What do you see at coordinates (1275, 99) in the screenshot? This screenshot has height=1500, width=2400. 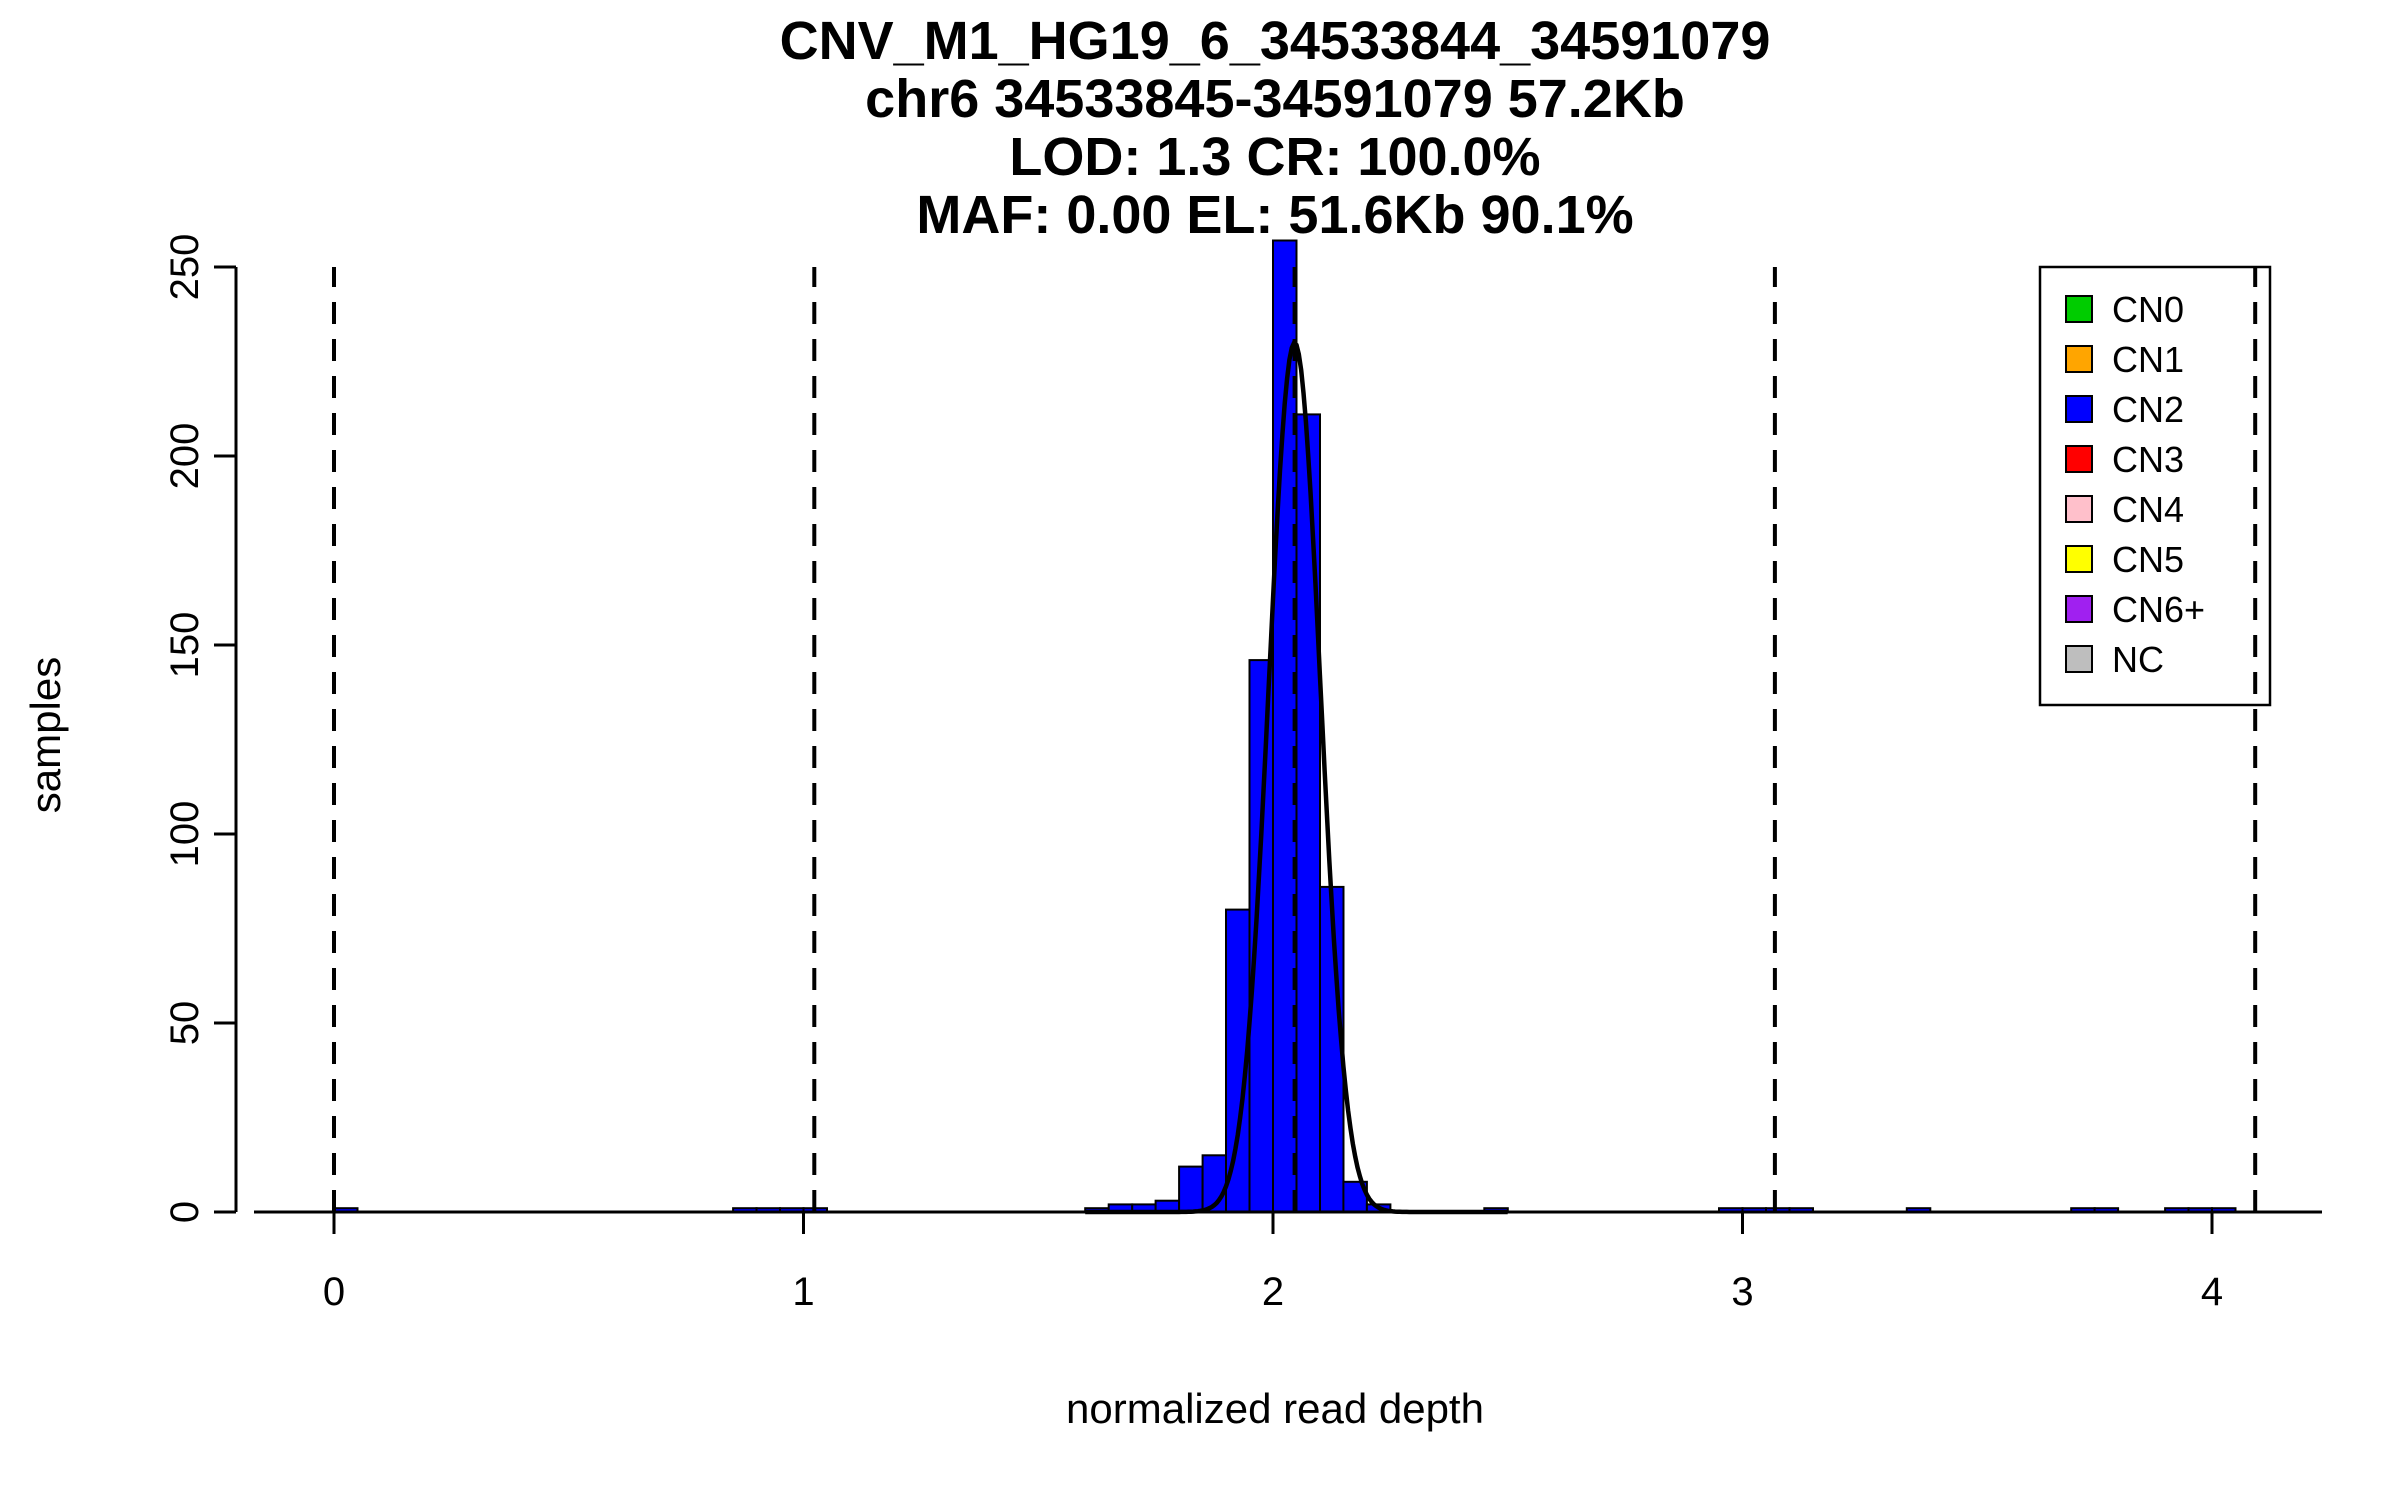 I see `chart-title-line2: chr6 34533845-34591079 57.2Kb` at bounding box center [1275, 99].